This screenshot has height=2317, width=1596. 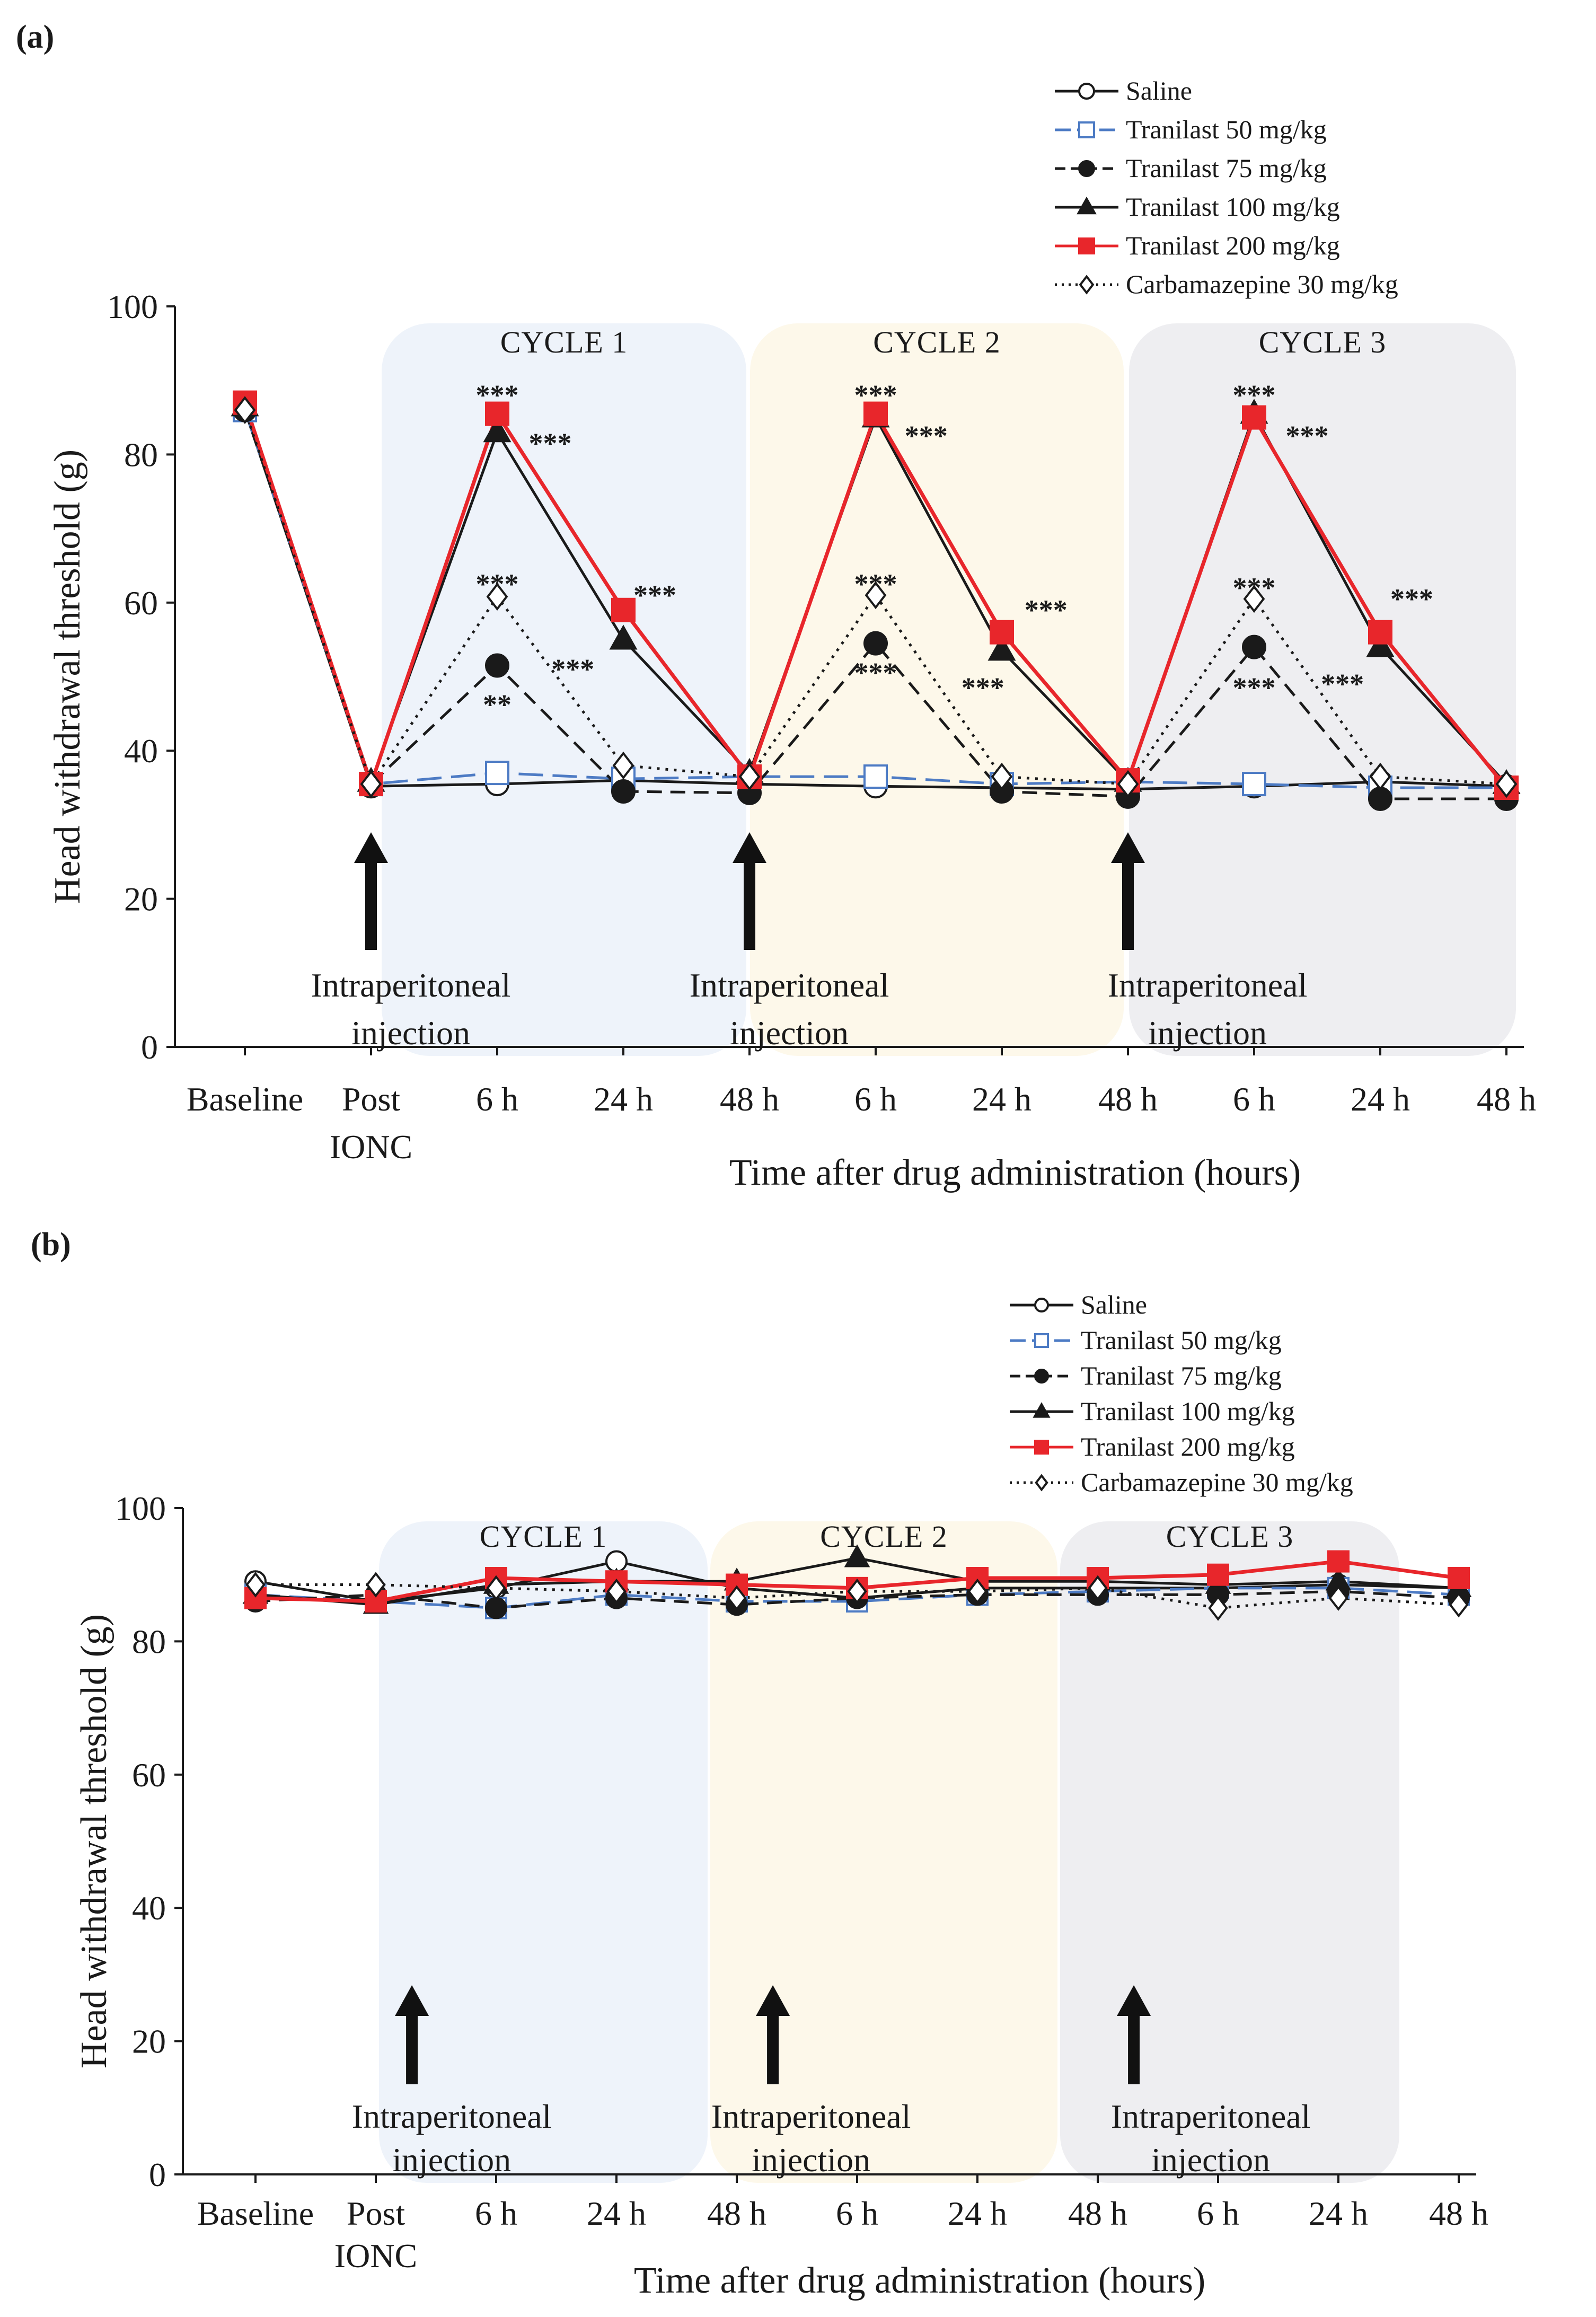 I want to click on cycle-3-label: CYCLE 3, so click(x=1230, y=1536).